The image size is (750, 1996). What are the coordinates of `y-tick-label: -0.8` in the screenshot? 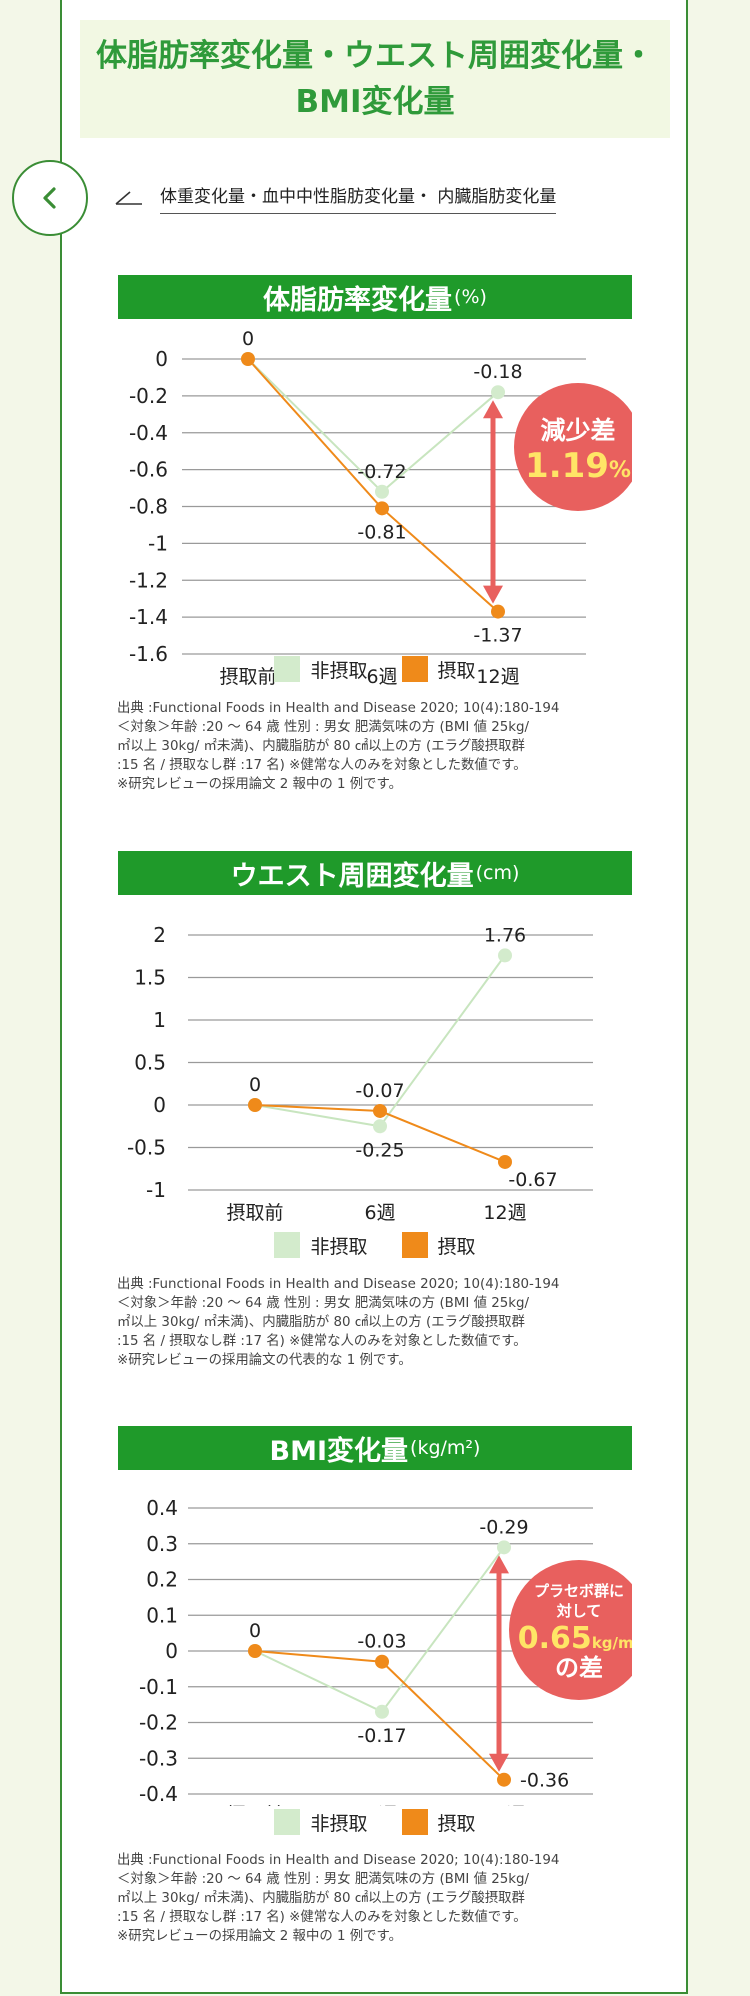 It's located at (148, 507).